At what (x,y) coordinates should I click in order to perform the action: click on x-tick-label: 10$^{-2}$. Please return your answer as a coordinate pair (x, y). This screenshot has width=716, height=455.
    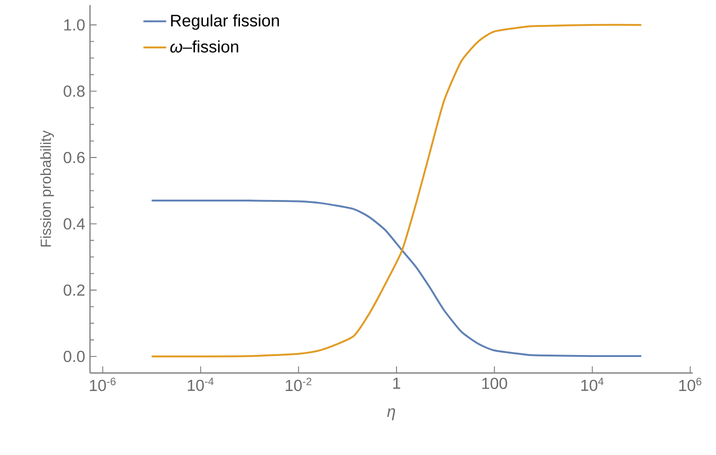
    Looking at the image, I should click on (299, 385).